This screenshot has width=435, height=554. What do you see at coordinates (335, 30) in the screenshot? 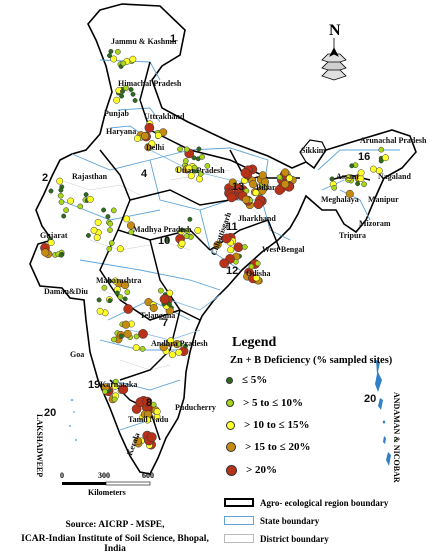
I see `compass-north-label: N` at bounding box center [335, 30].